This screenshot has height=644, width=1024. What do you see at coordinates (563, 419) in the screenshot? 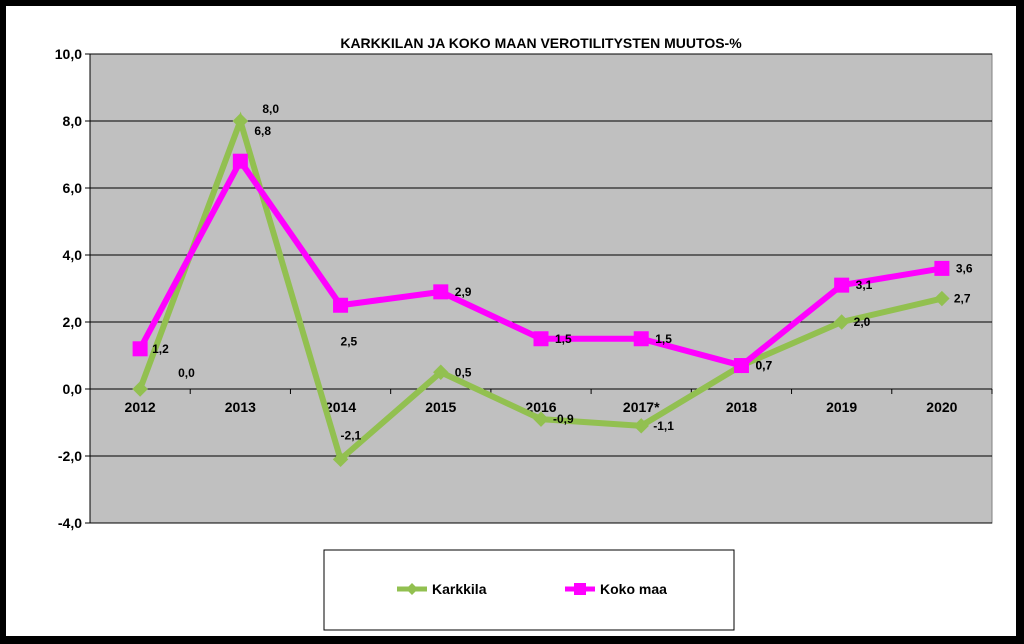
I see `data-label: -0,9` at bounding box center [563, 419].